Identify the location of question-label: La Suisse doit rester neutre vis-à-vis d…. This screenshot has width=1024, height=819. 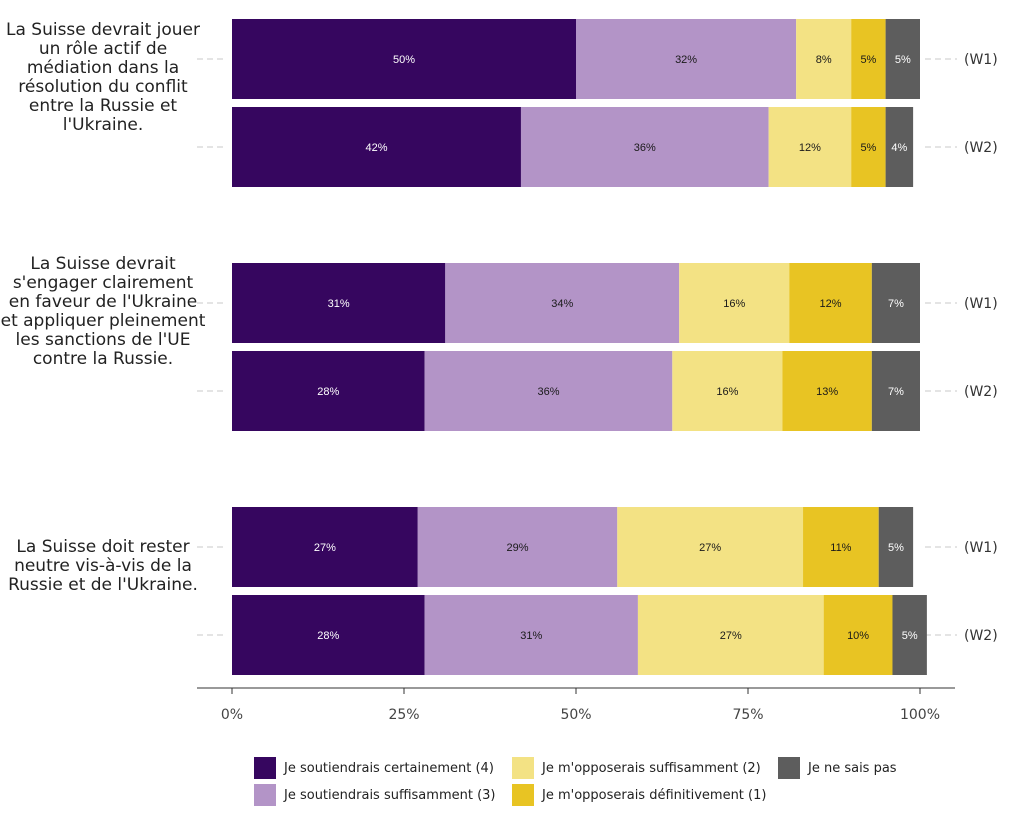
(103, 566).